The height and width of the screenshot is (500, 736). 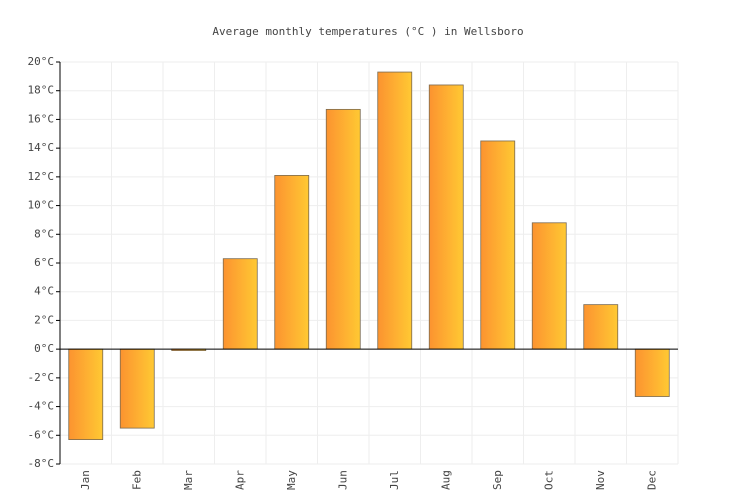 What do you see at coordinates (41, 205) in the screenshot?
I see `y-tick-label: 10°C` at bounding box center [41, 205].